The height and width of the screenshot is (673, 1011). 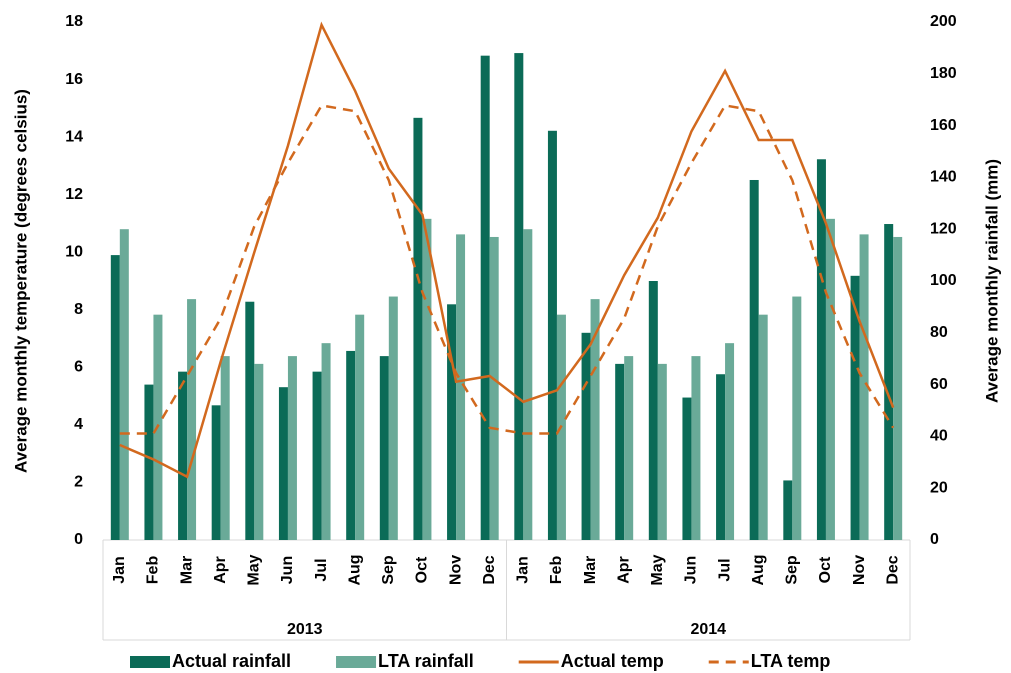 What do you see at coordinates (943, 228) in the screenshot?
I see `y2-tick-label: 120` at bounding box center [943, 228].